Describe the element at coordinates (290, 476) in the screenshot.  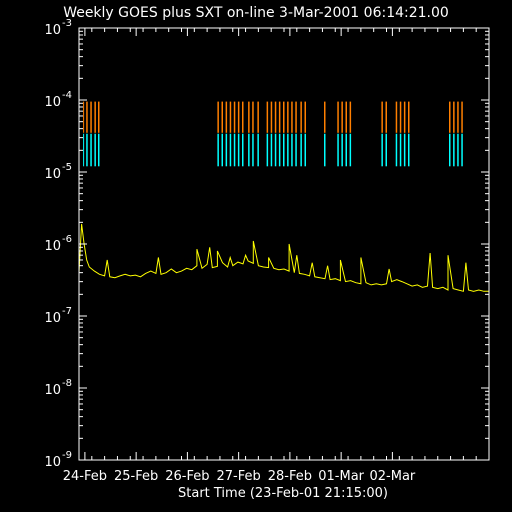
I see `x-tick-label: 28-Feb` at that location.